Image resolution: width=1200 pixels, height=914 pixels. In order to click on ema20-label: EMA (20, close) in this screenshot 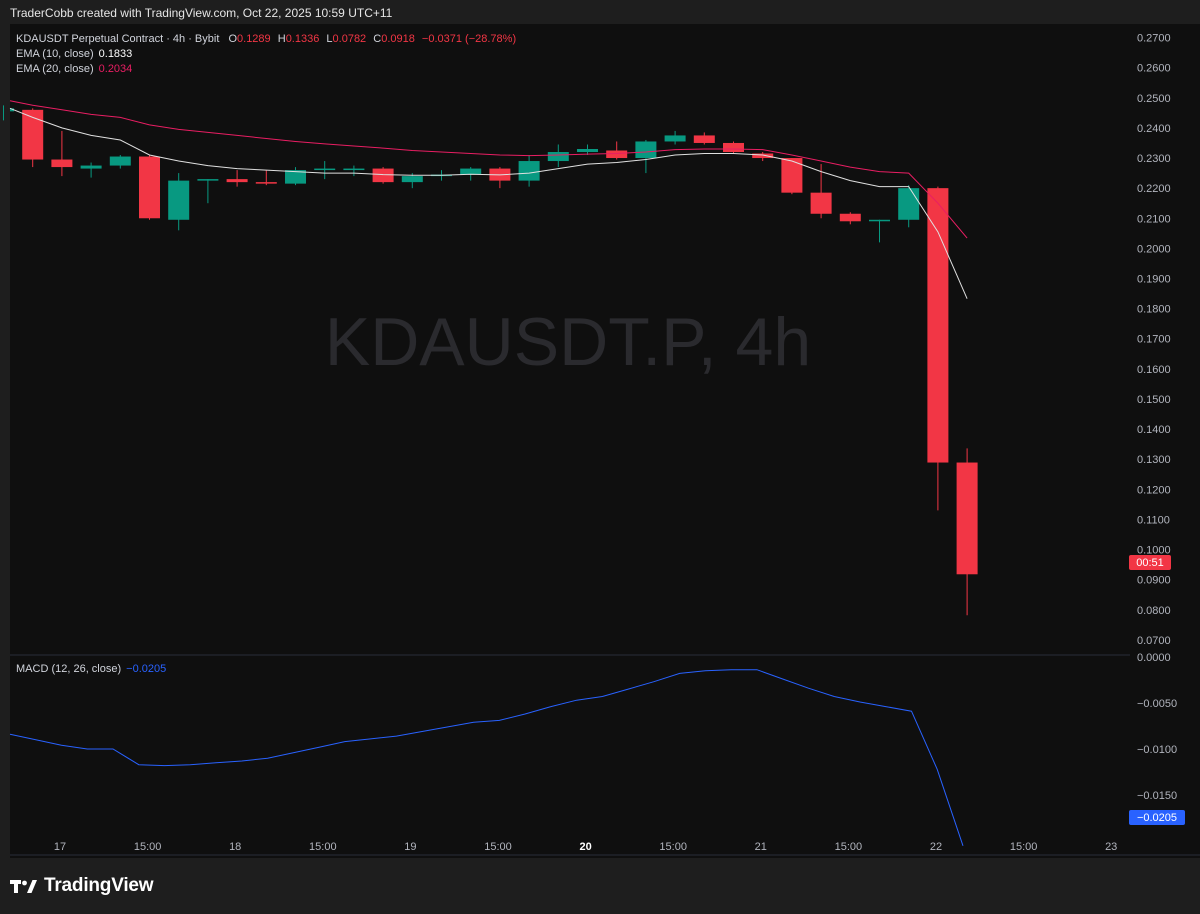, I will do `click(55, 69)`.